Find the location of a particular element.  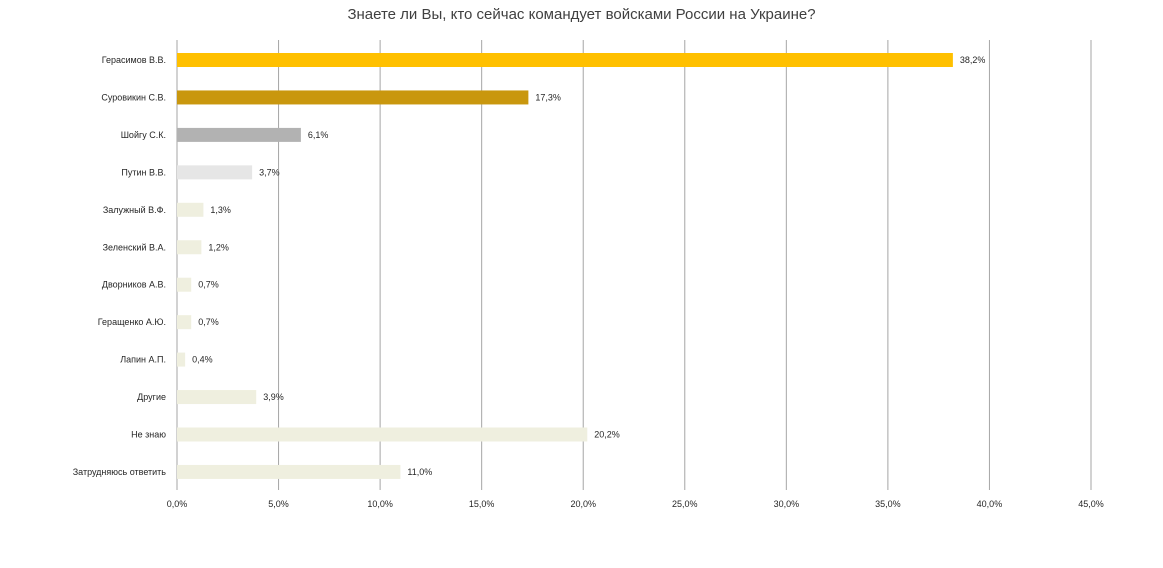

x-tick-label: 25,0% is located at coordinates (685, 504).